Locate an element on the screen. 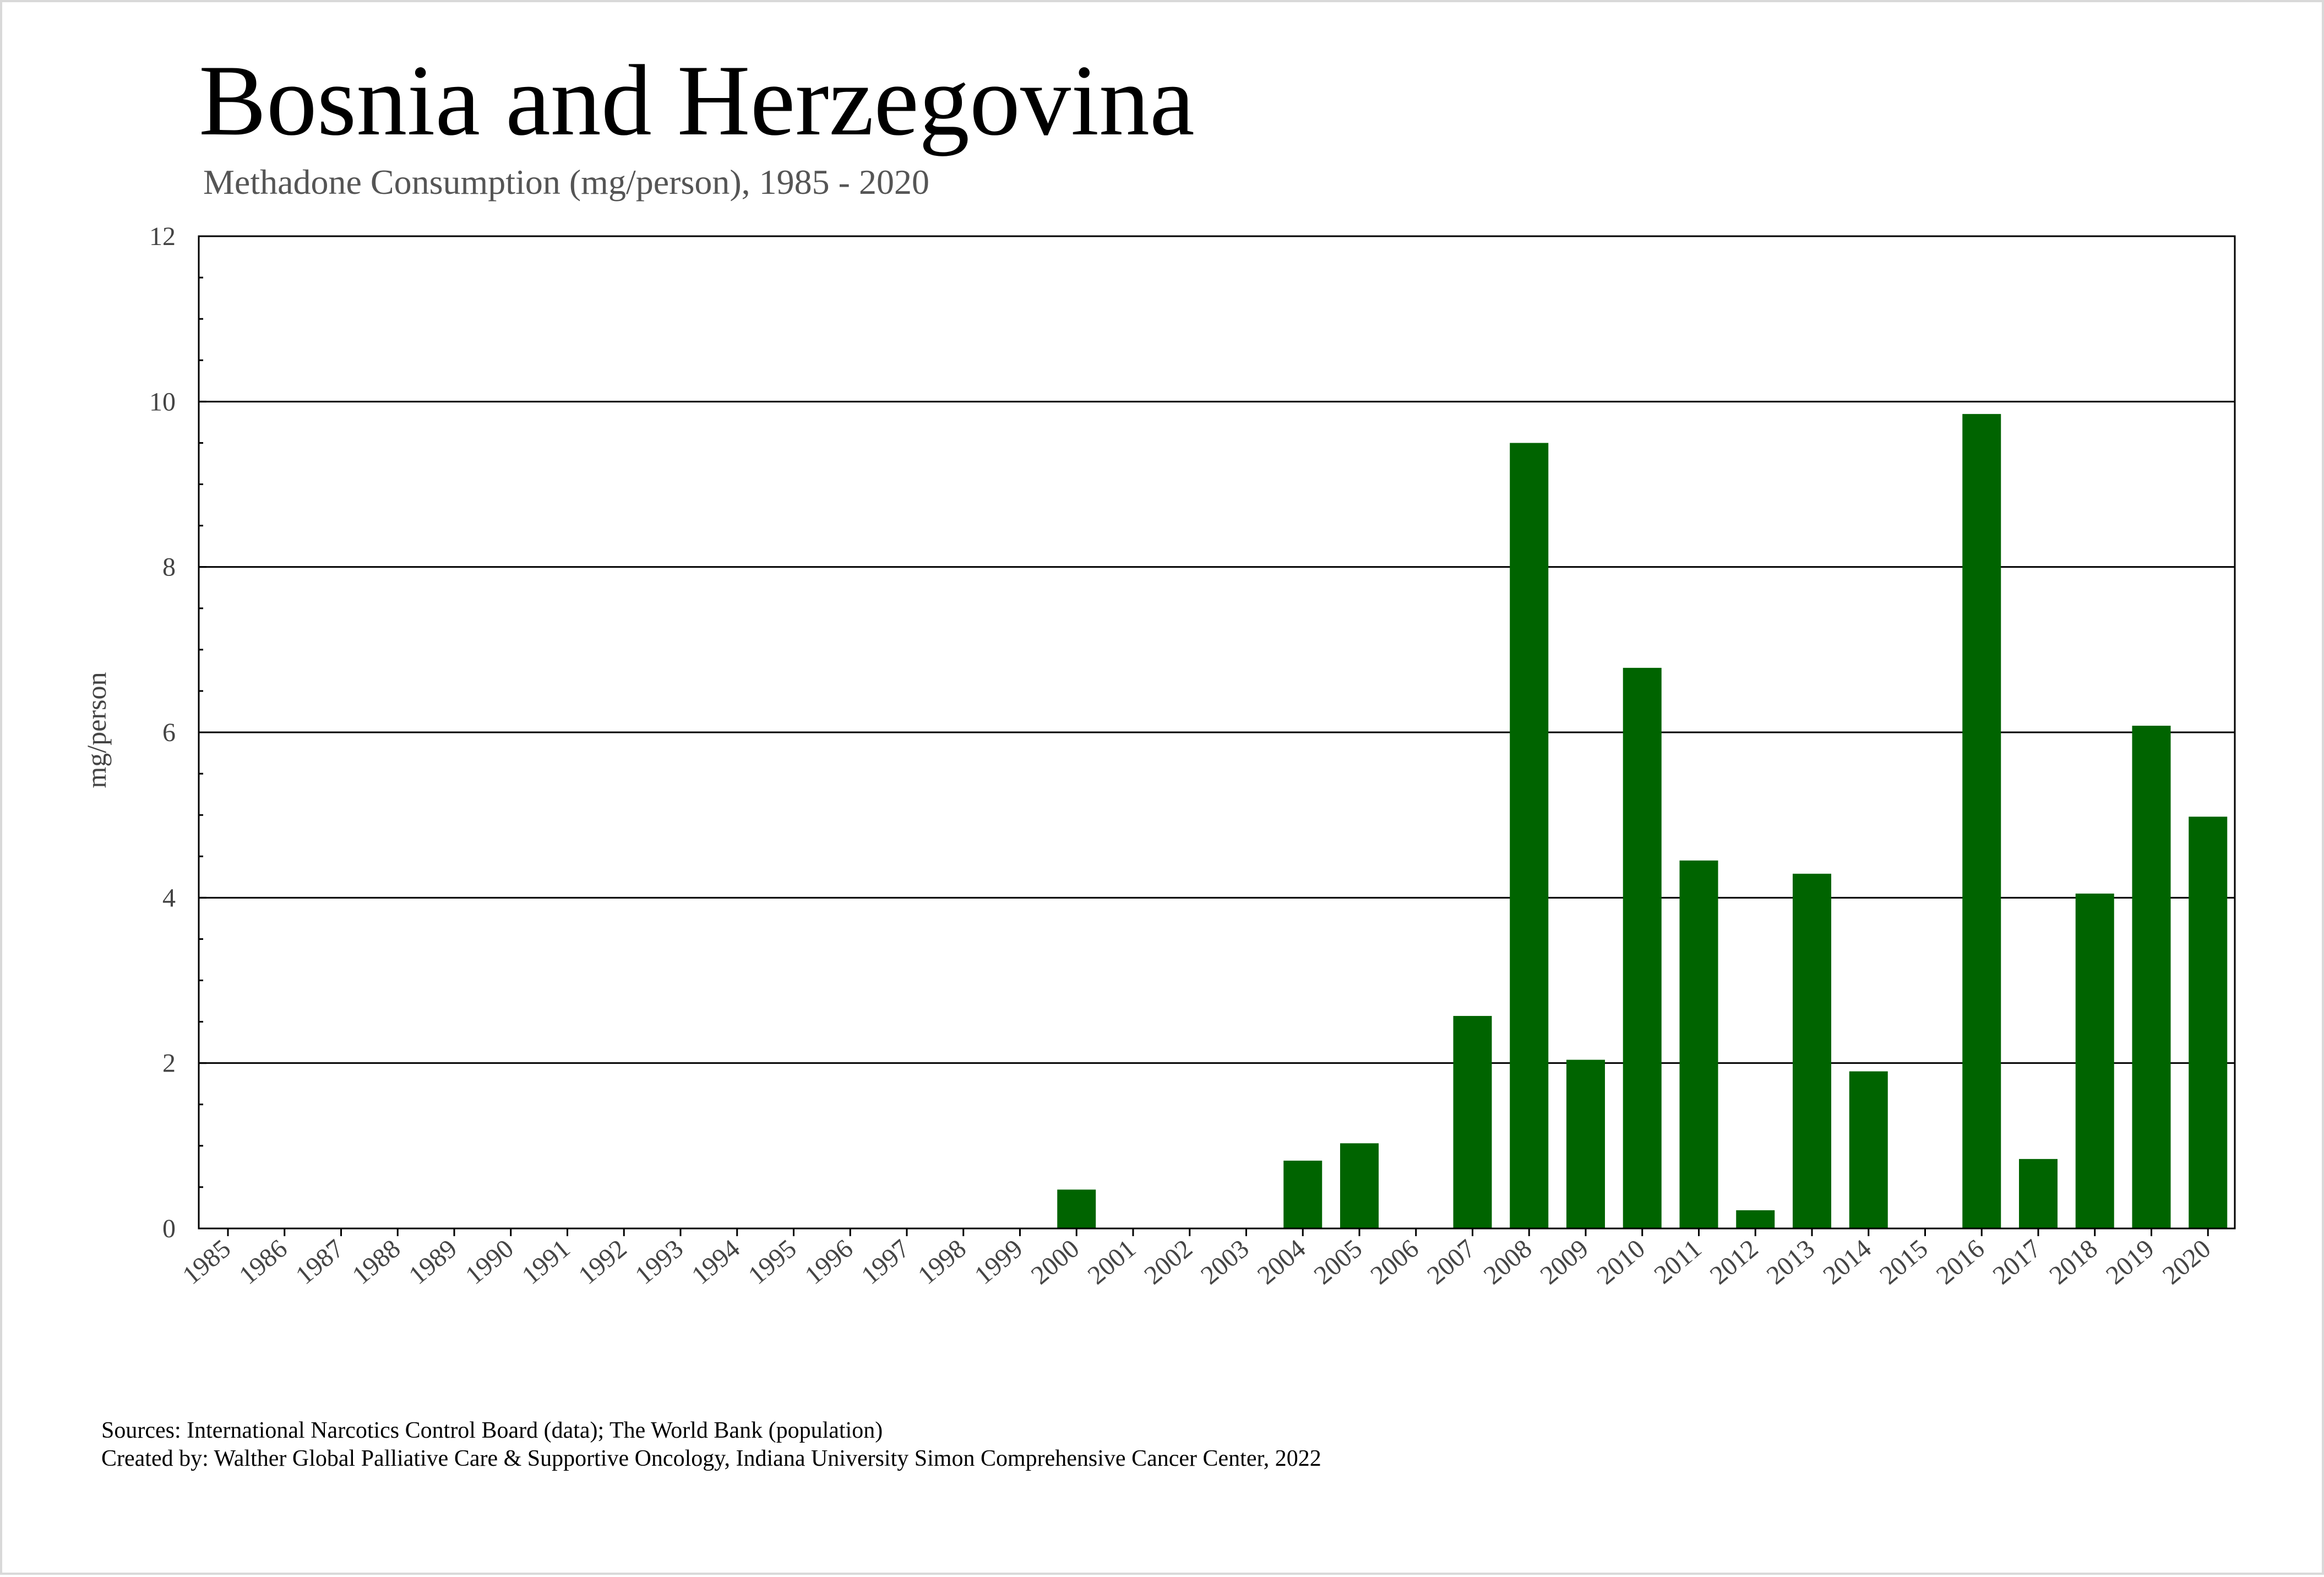  x-tick-label: 2012 is located at coordinates (1734, 1262).